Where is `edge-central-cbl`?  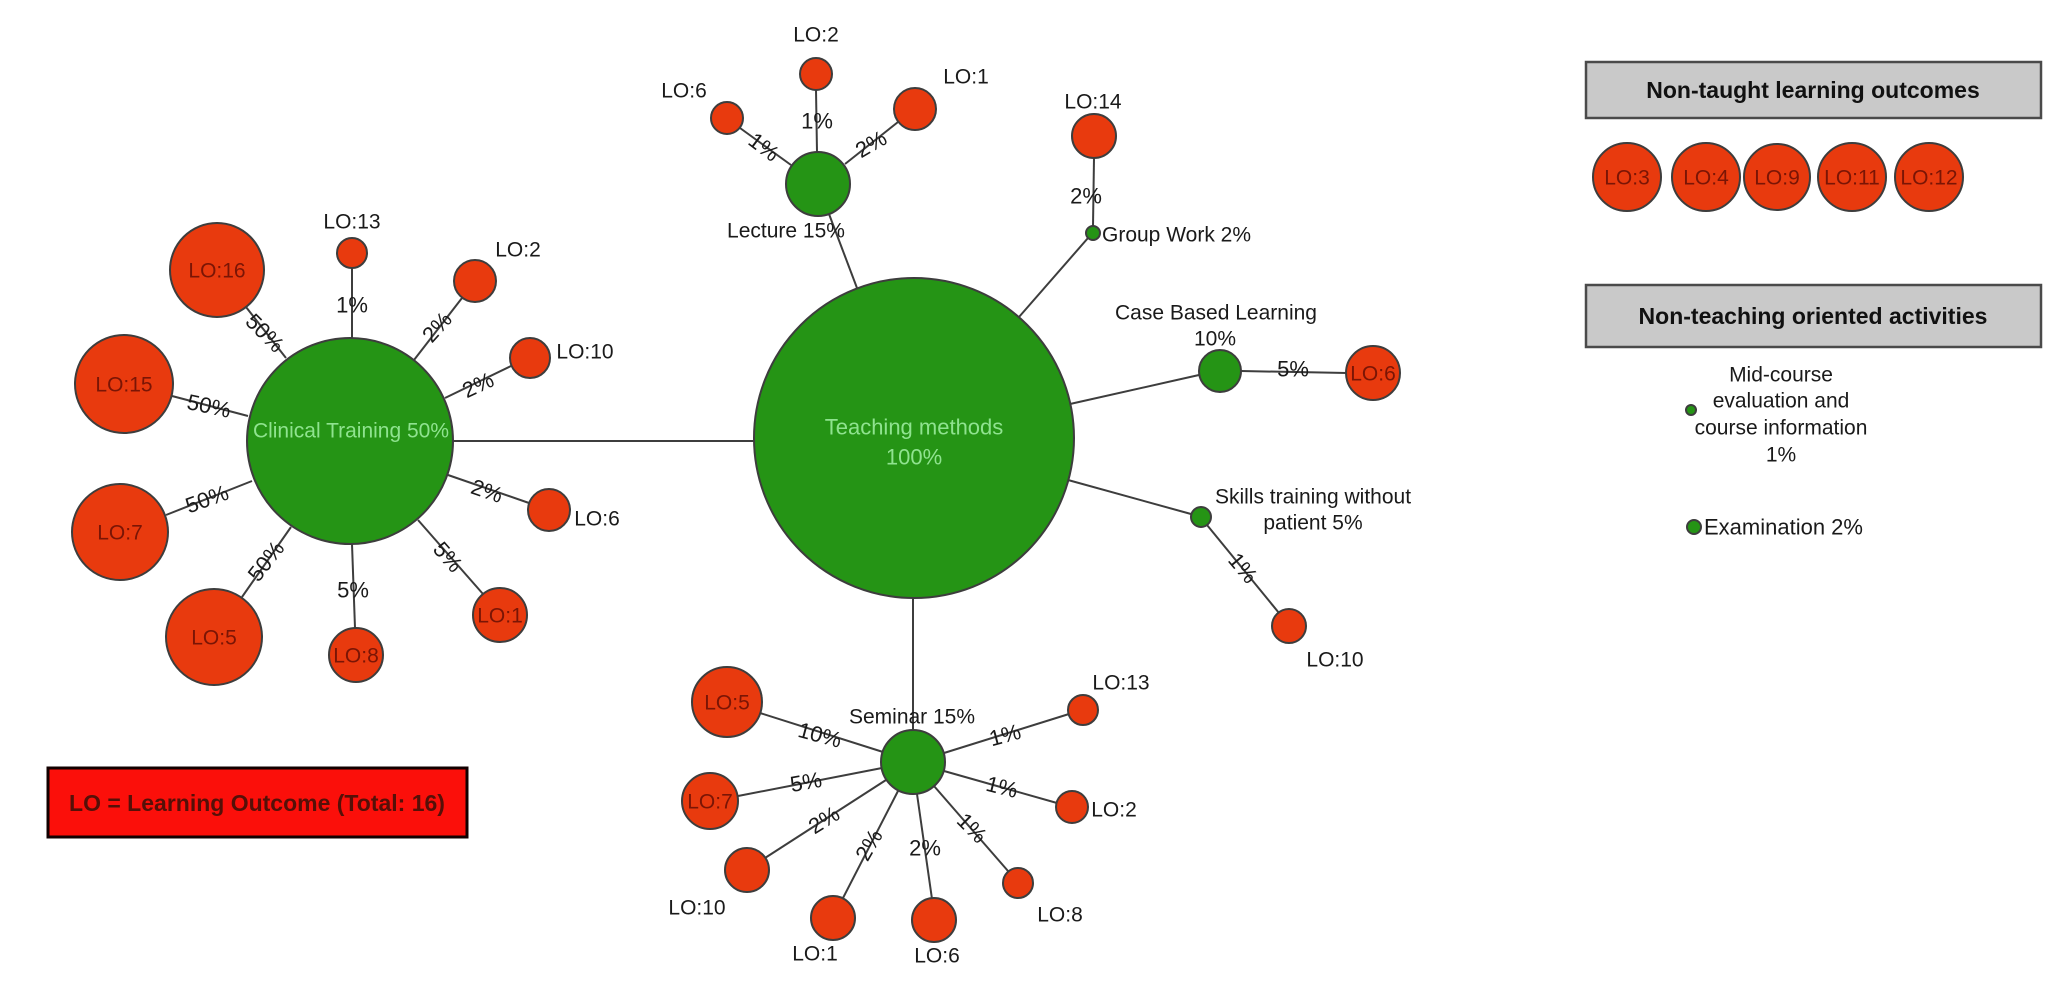
edge-central-cbl is located at coordinates (1134, 389).